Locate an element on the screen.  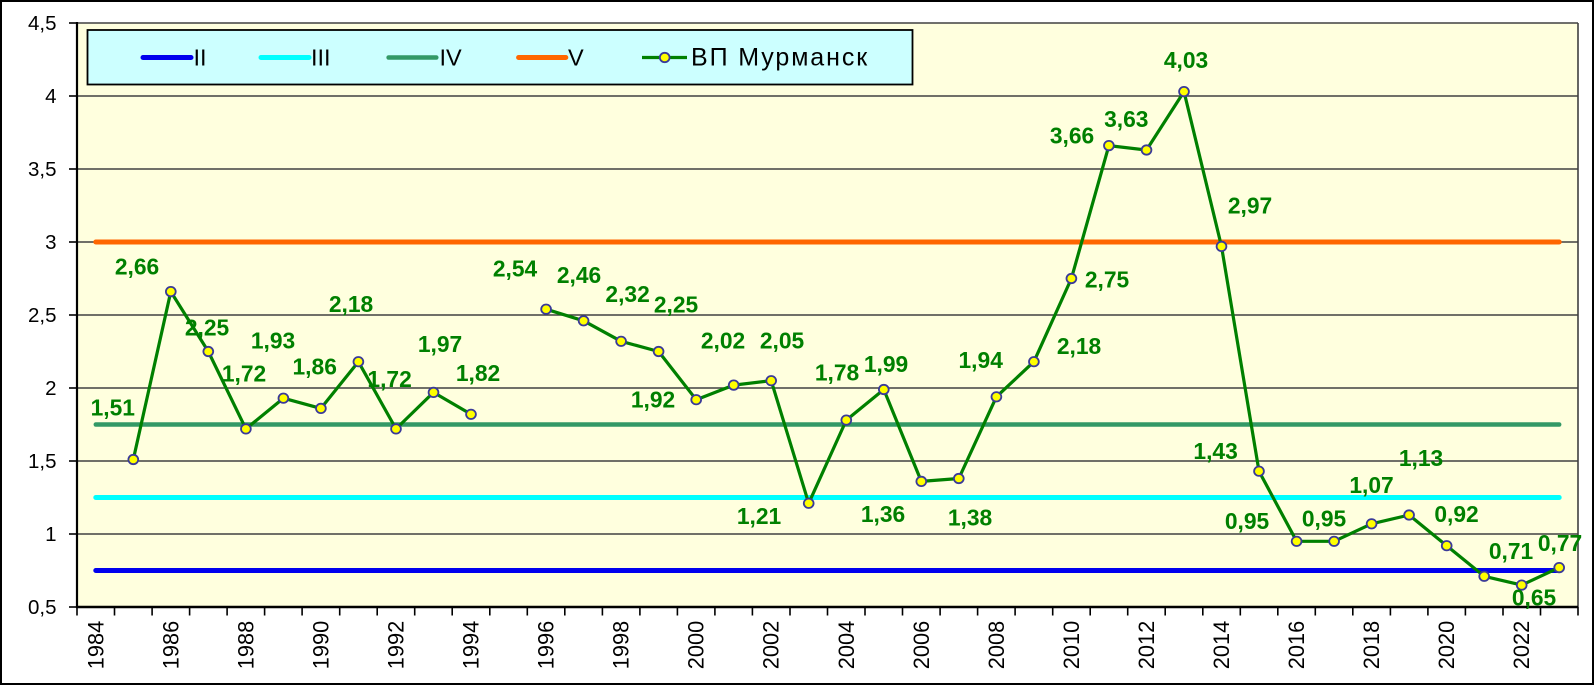
svg-text: 1,36 is located at coordinates (883, 514).